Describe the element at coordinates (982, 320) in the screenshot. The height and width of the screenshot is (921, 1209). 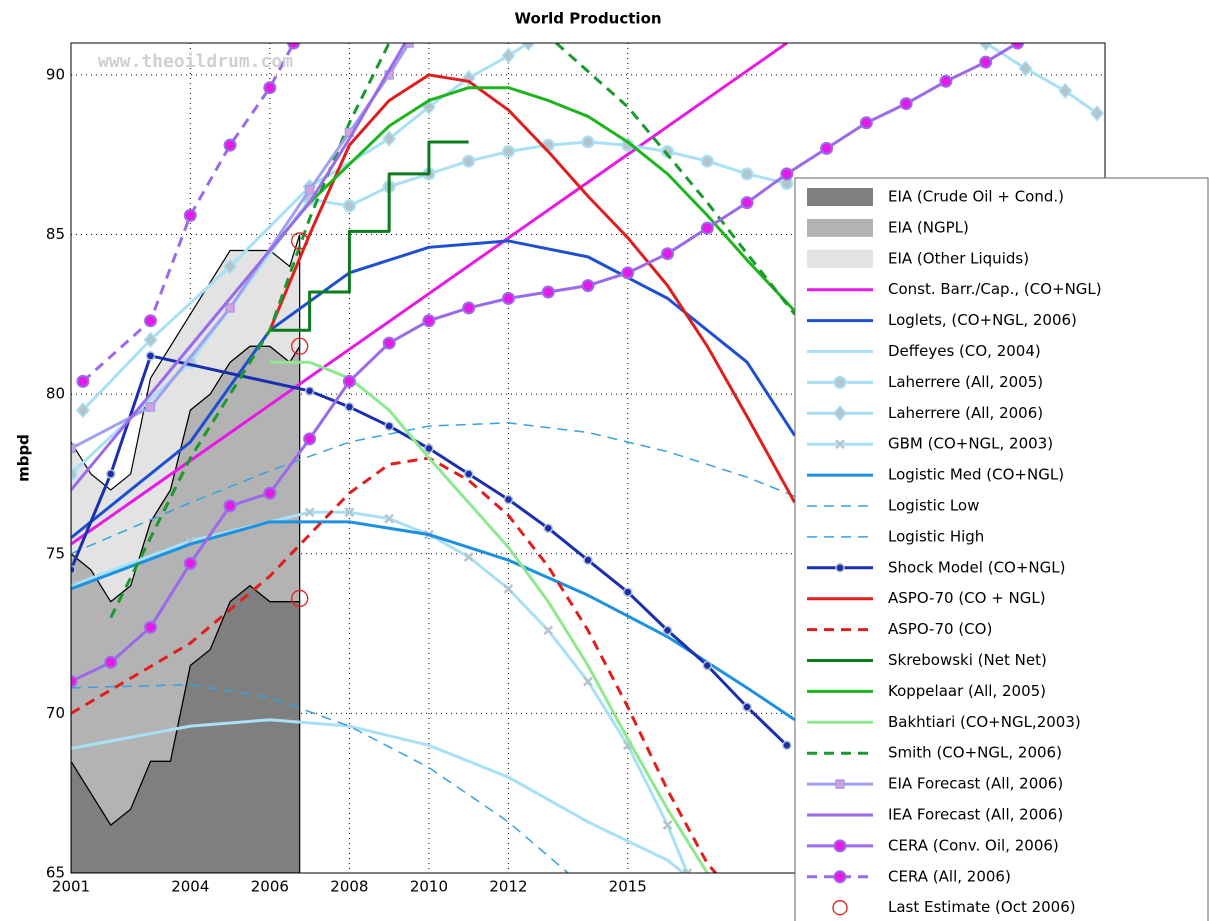
I see `legend-label: Loglets, (CO+NGL, 2006)` at that location.